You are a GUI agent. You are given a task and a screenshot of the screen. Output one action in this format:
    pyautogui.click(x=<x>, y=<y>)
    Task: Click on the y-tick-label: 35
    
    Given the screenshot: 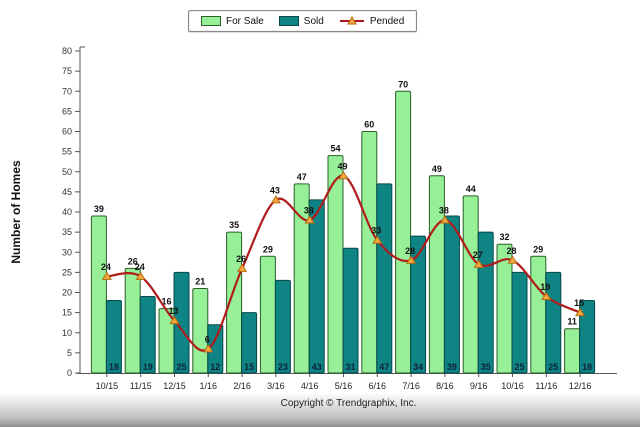 What is the action you would take?
    pyautogui.click(x=67, y=232)
    